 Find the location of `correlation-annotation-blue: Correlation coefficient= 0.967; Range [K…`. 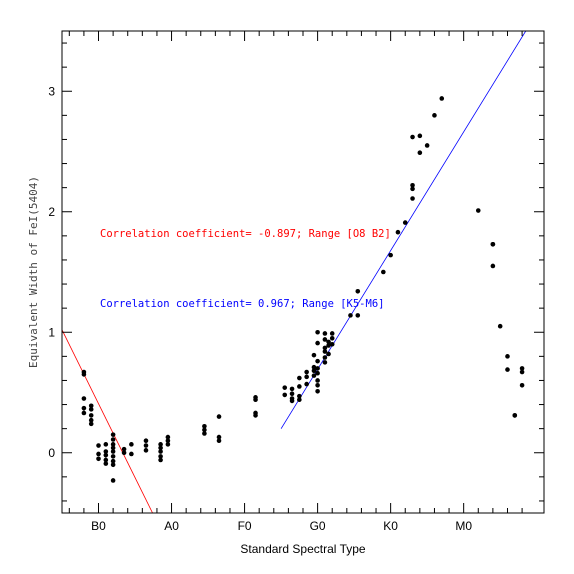

correlation-annotation-blue: Correlation coefficient= 0.967; Range [K… is located at coordinates (242, 304).